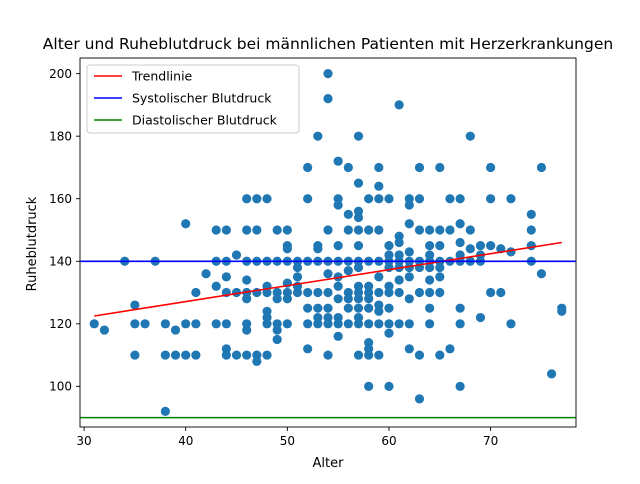  What do you see at coordinates (328, 279) in the screenshot?
I see `trendline` at bounding box center [328, 279].